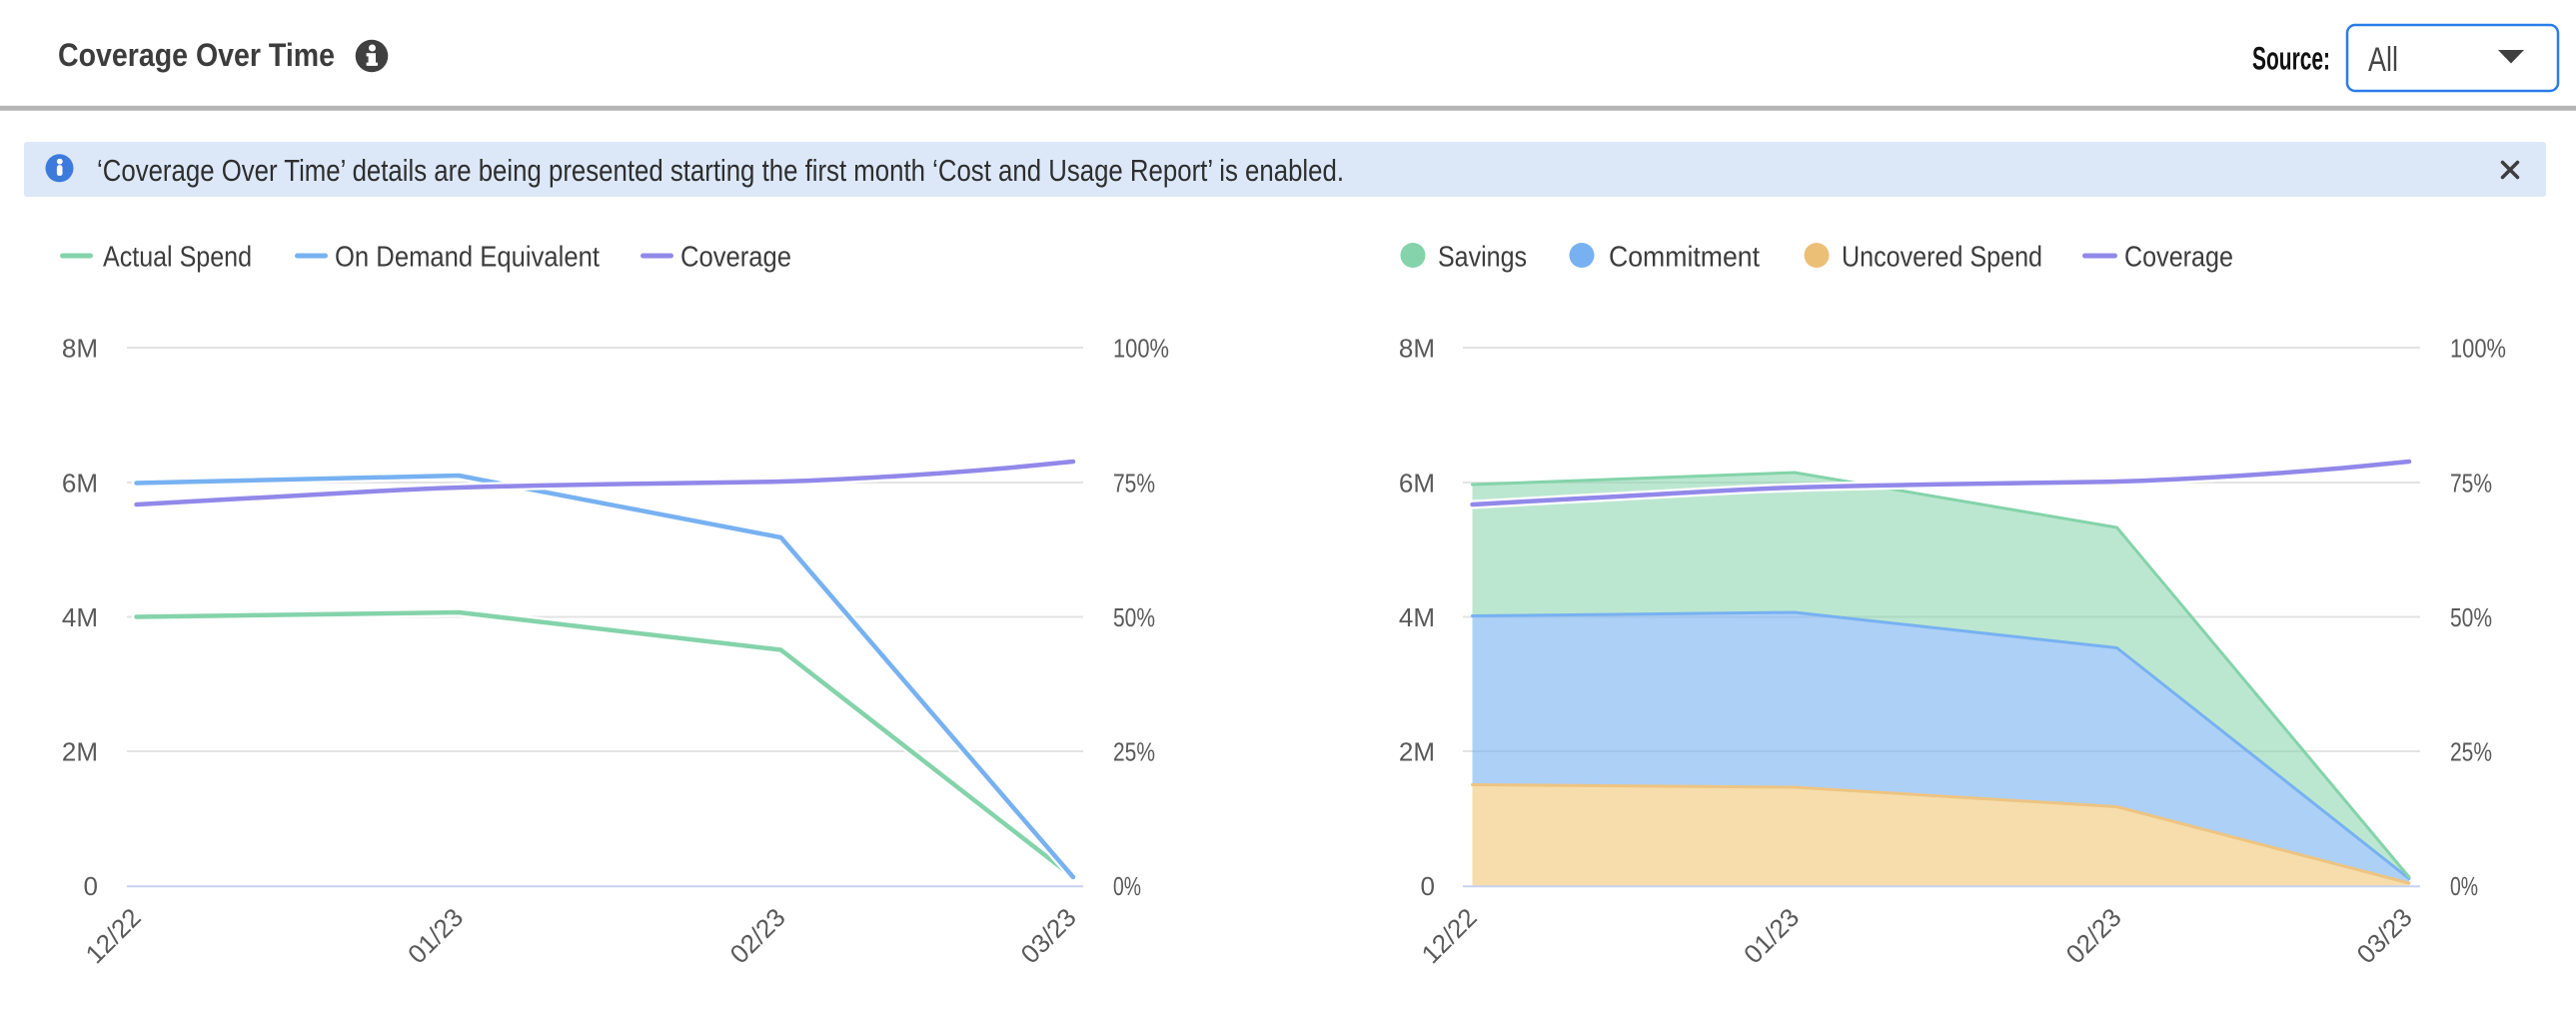 This screenshot has width=2576, height=1015. What do you see at coordinates (196, 55) in the screenshot?
I see `svg-text: Coverage Over Time` at bounding box center [196, 55].